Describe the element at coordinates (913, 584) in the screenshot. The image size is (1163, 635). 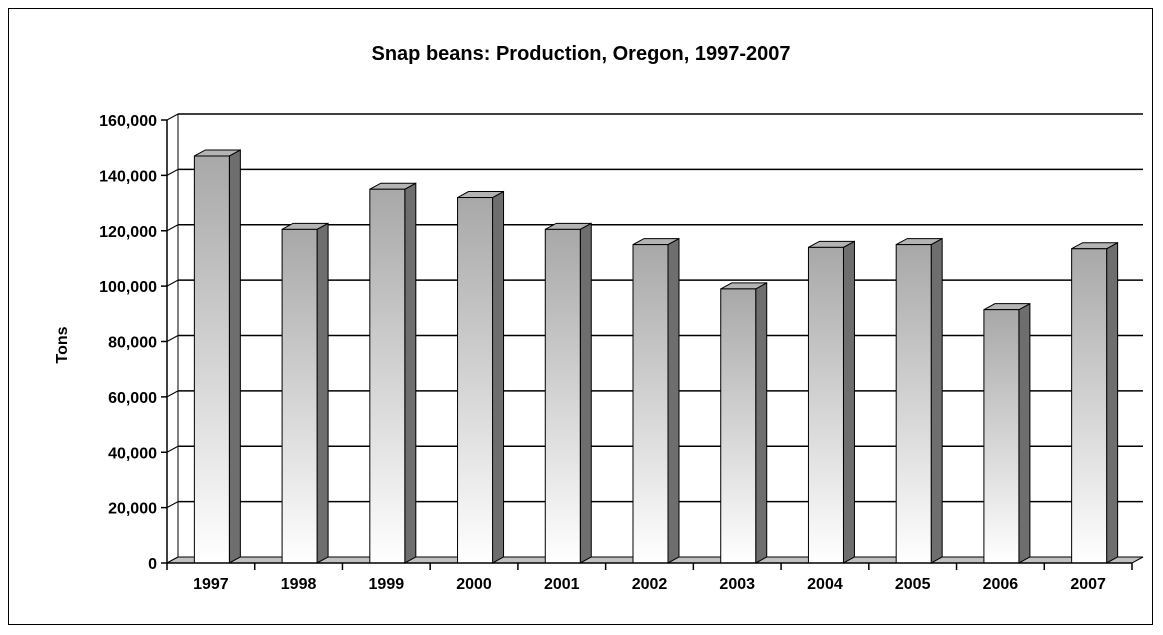
I see `x-tick-label: 2005` at that location.